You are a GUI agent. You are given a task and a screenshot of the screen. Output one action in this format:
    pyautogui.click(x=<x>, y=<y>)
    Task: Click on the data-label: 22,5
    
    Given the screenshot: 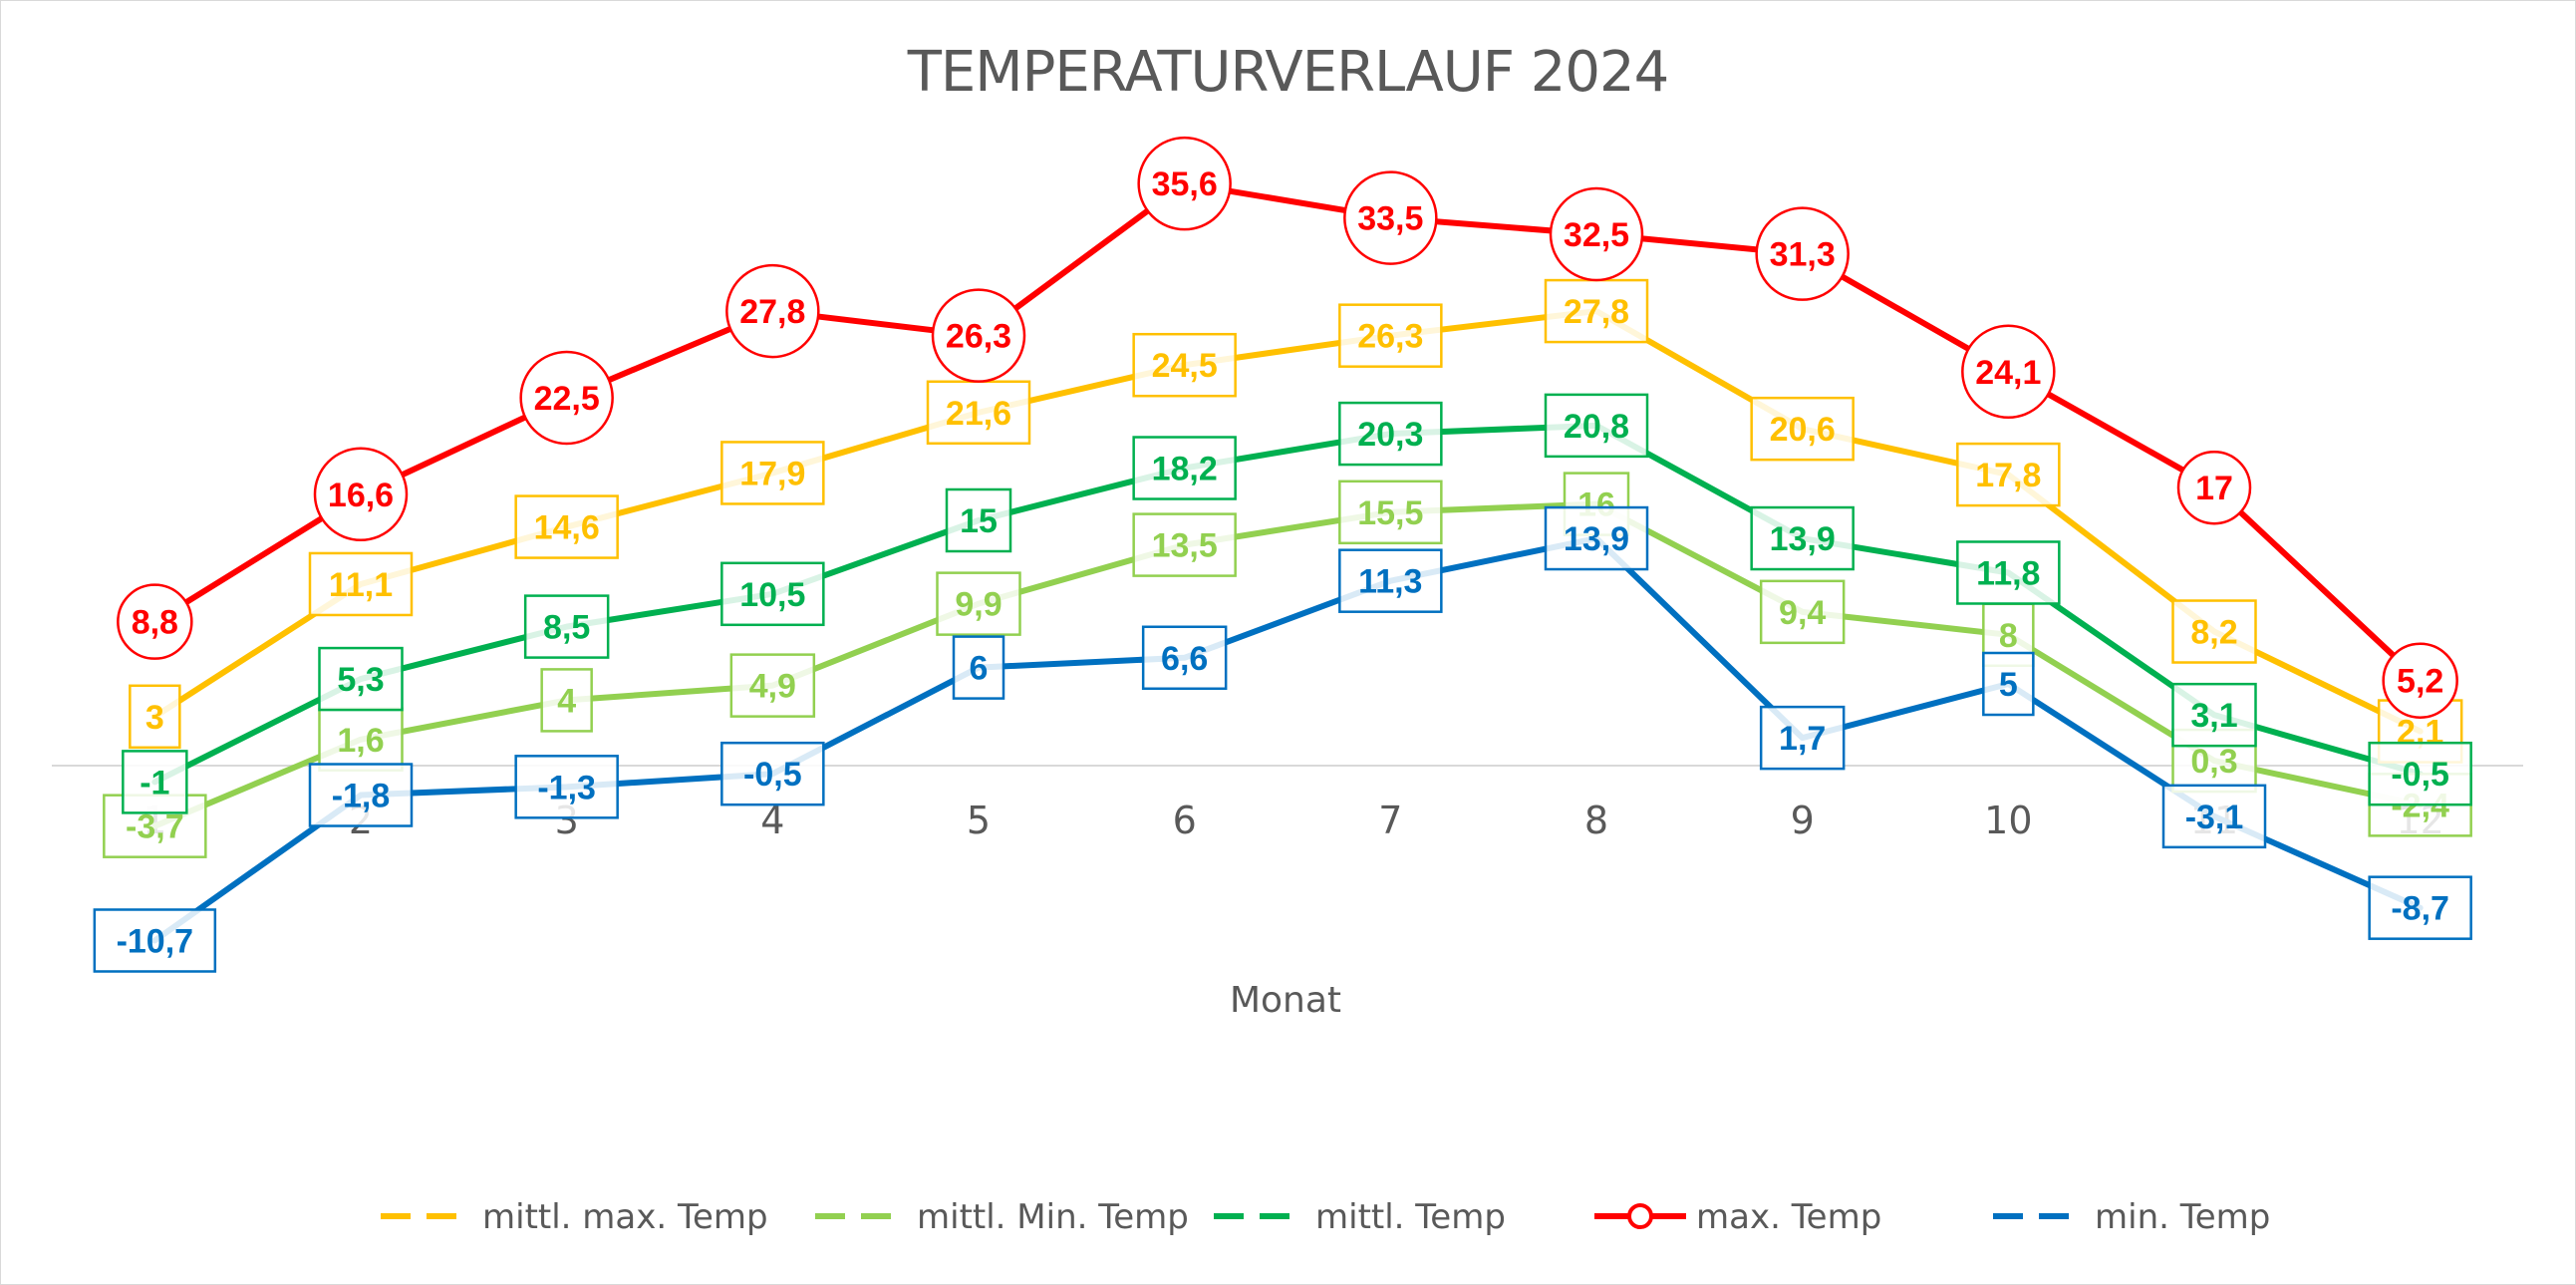 What is the action you would take?
    pyautogui.click(x=567, y=399)
    